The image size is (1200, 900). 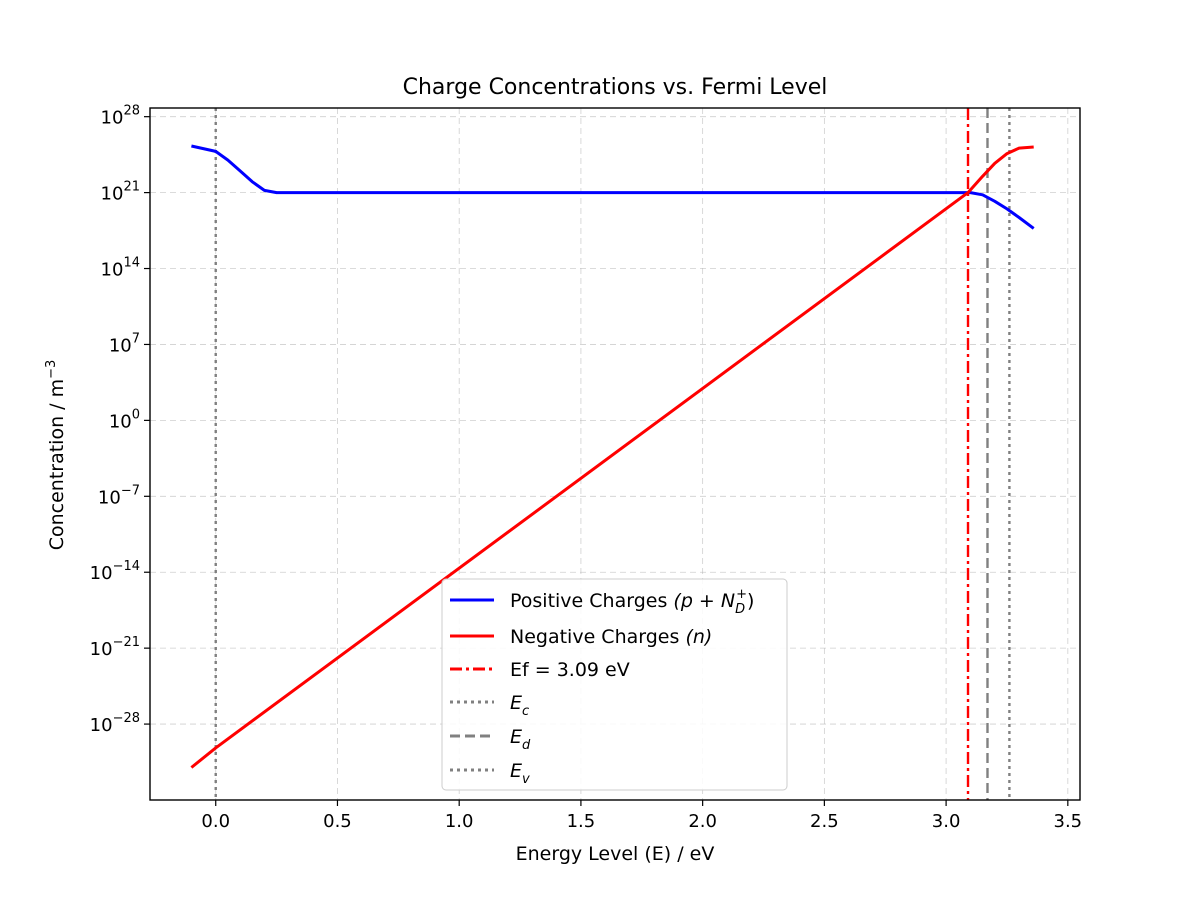 I want to click on legend-label-math: (p + N, so click(x=704, y=601).